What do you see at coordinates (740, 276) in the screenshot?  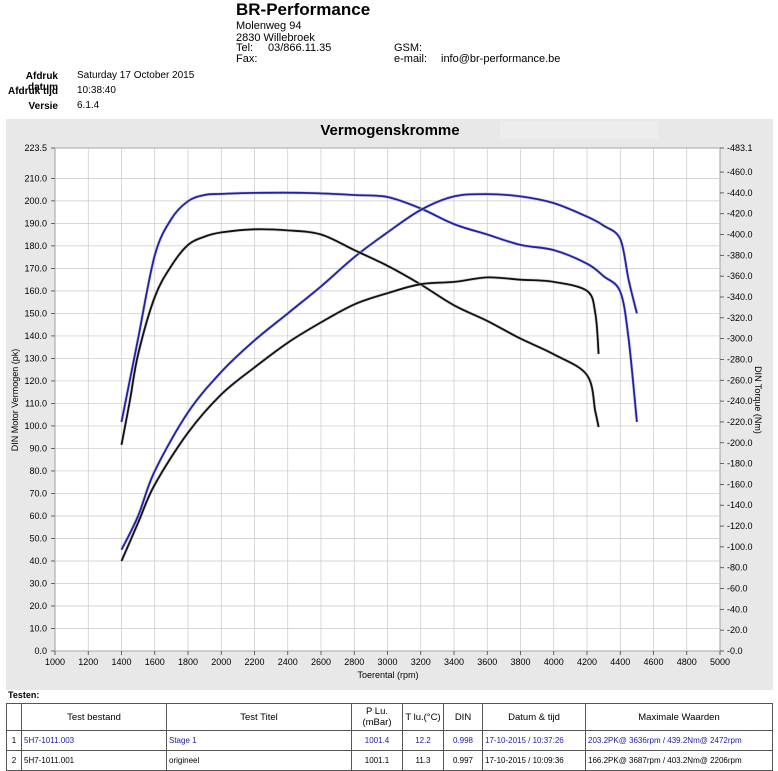 I see `y-right-tick-label: -360.0` at bounding box center [740, 276].